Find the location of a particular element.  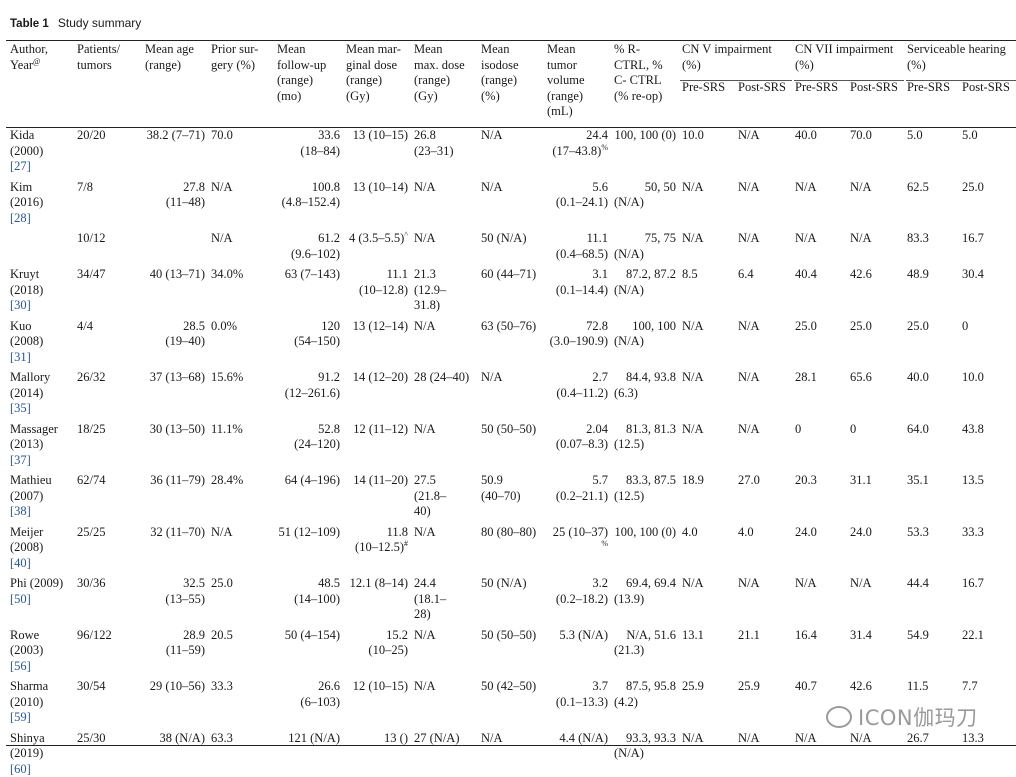

cell-isodose: 80 (80–80) is located at coordinates (510, 546).